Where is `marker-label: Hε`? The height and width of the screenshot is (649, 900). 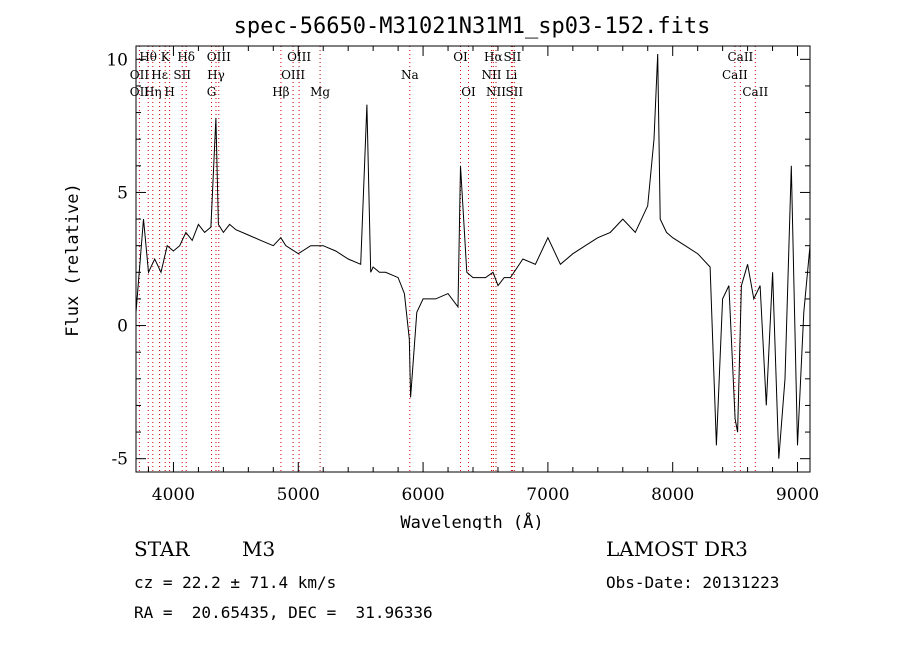 marker-label: Hε is located at coordinates (159, 75).